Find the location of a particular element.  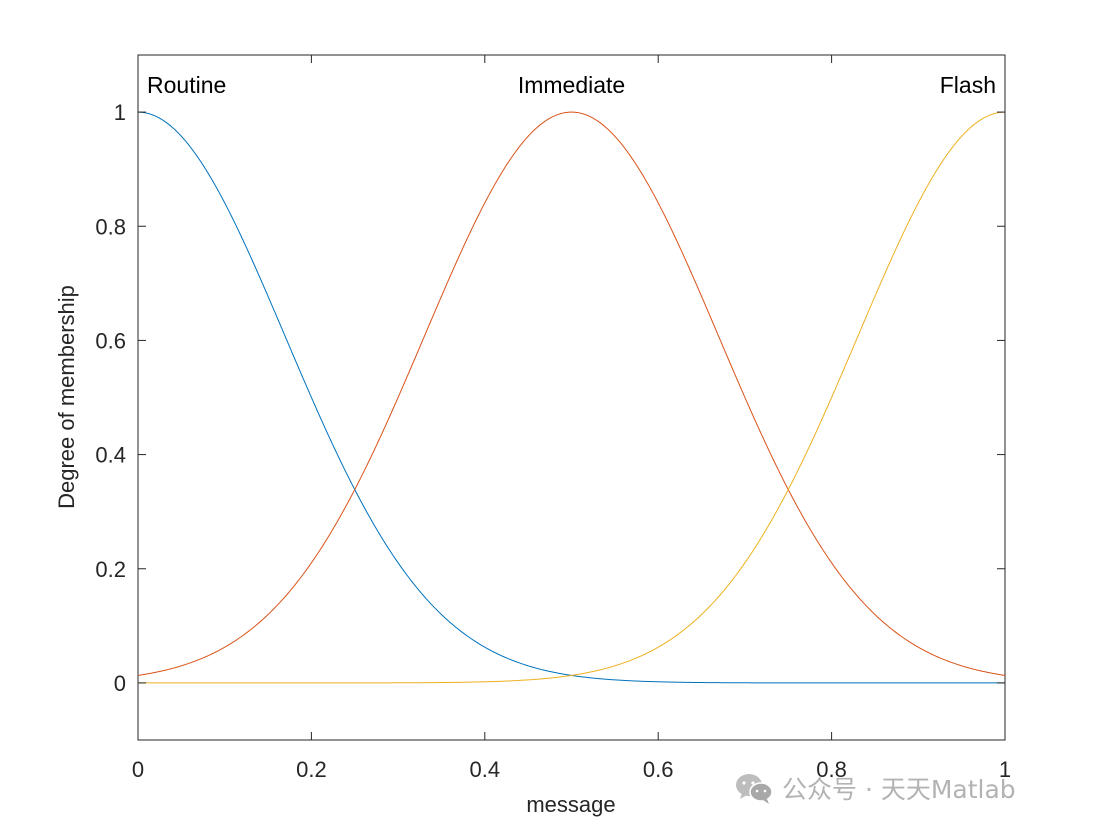

wechat-icon is located at coordinates (754, 789).